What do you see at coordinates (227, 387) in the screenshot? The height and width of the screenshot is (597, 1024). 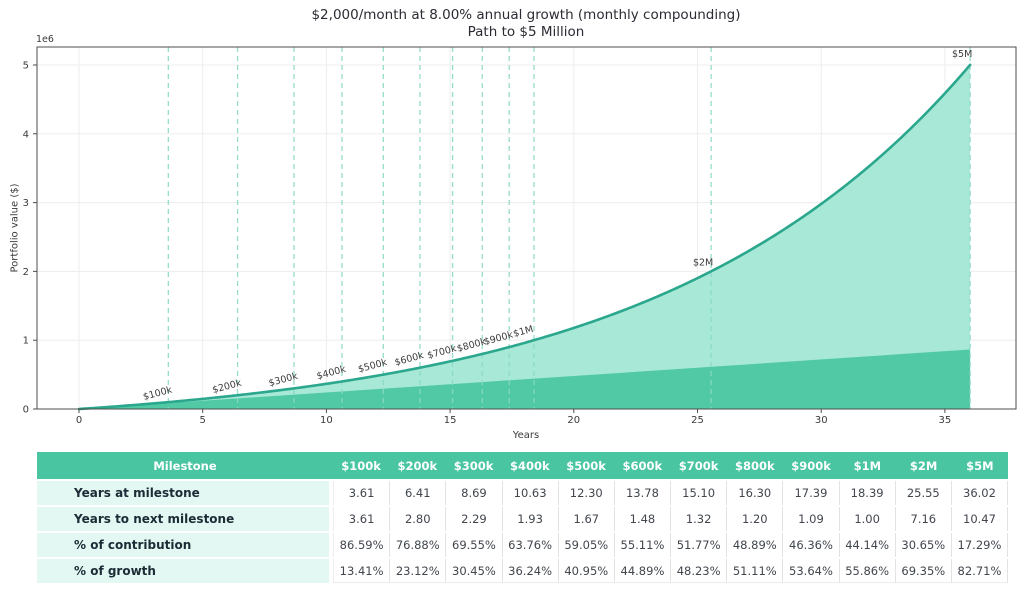 I see `milestone-label: $200k` at bounding box center [227, 387].